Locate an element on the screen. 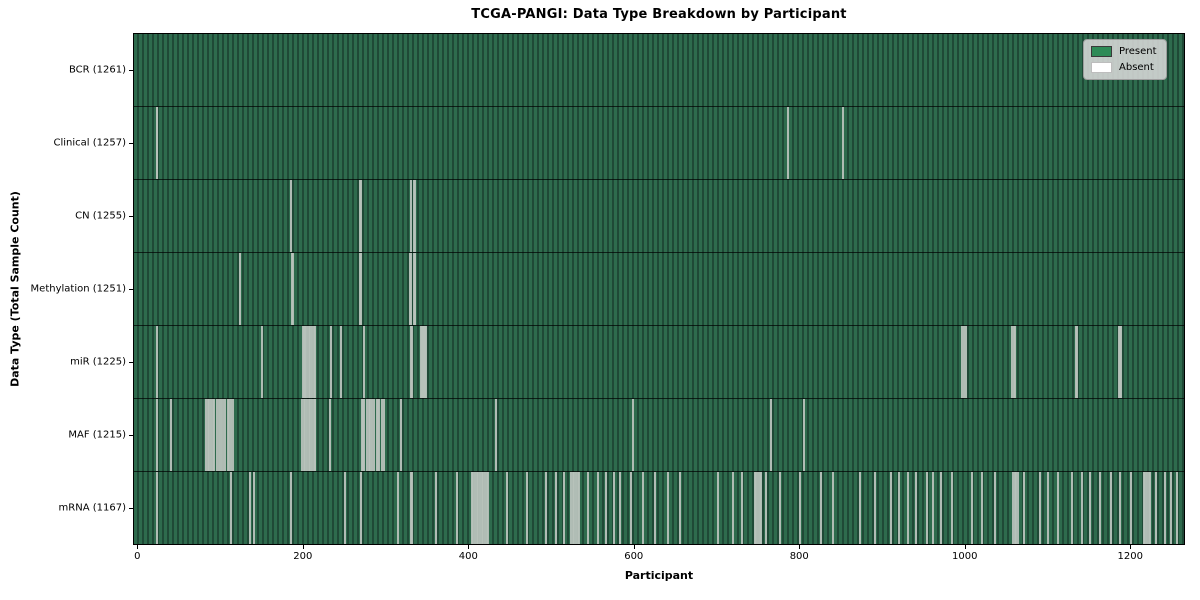  legend: Present Absent is located at coordinates (1125, 59).